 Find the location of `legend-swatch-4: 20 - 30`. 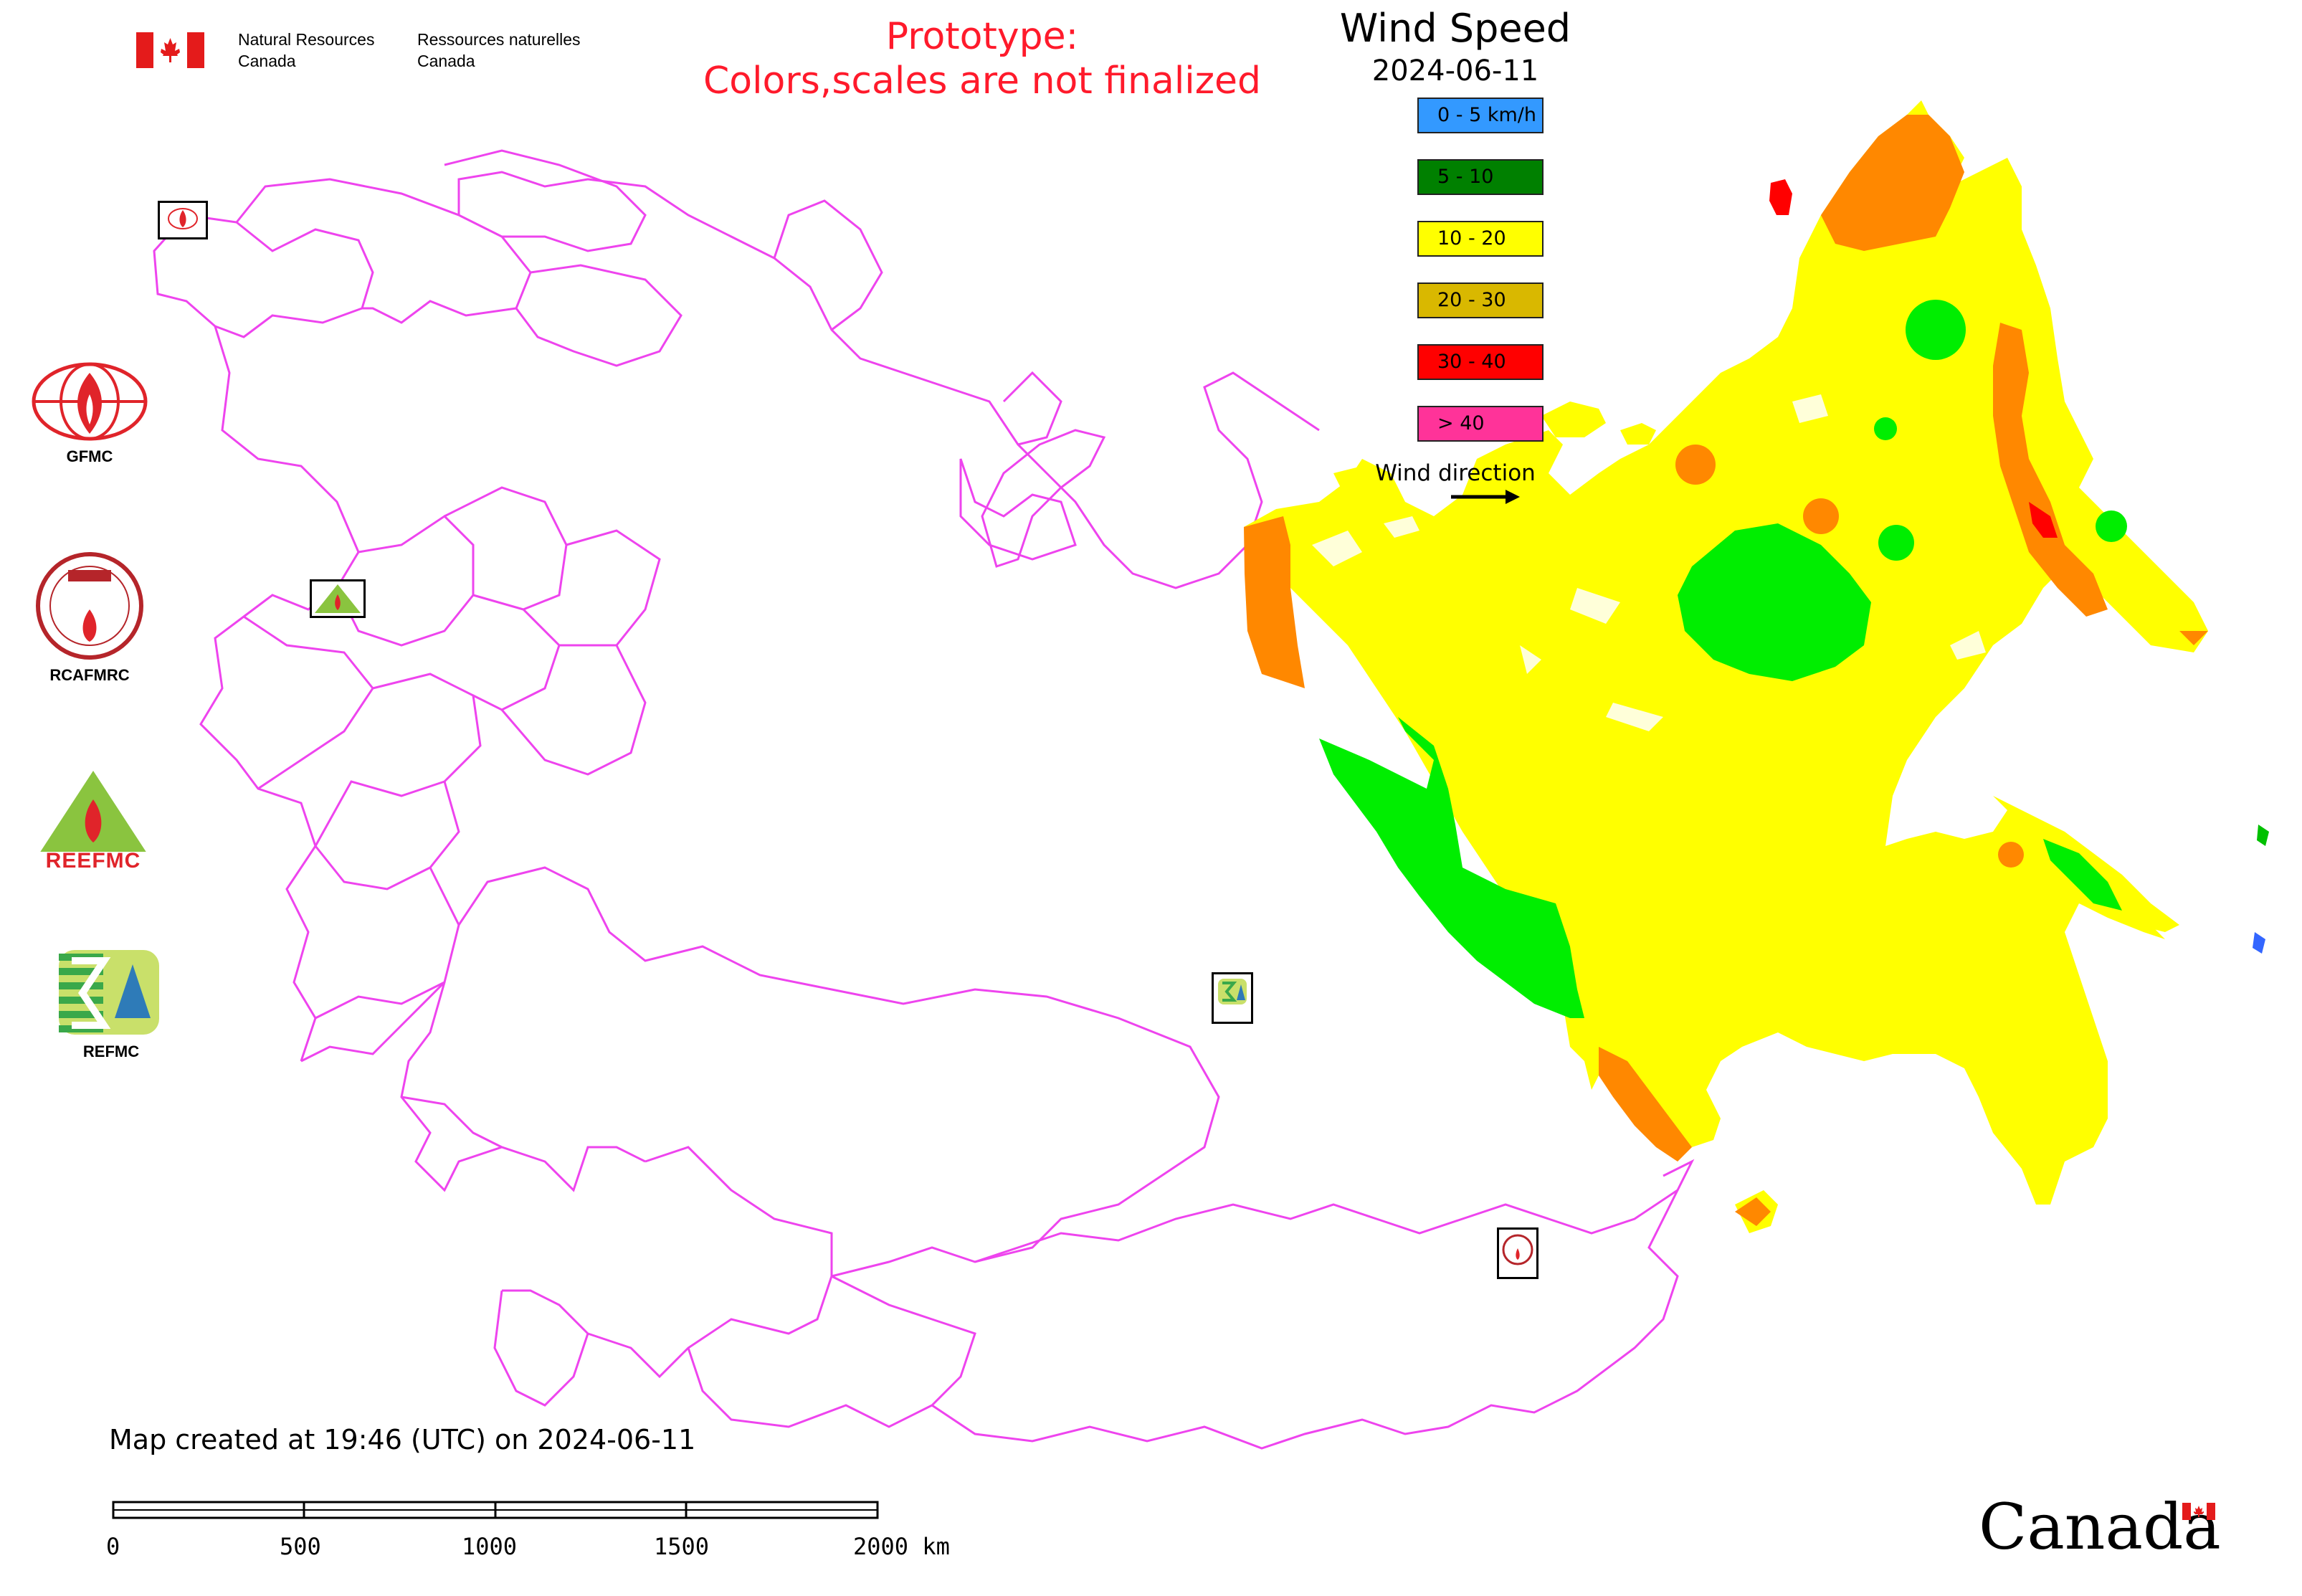

legend-swatch-4: 20 - 30 is located at coordinates (1481, 300).